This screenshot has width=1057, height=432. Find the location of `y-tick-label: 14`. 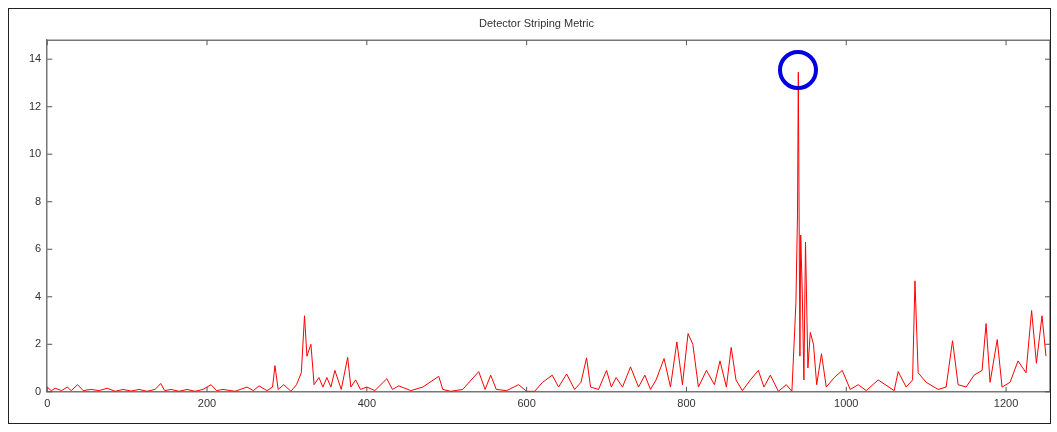

y-tick-label: 14 is located at coordinates (35, 58).